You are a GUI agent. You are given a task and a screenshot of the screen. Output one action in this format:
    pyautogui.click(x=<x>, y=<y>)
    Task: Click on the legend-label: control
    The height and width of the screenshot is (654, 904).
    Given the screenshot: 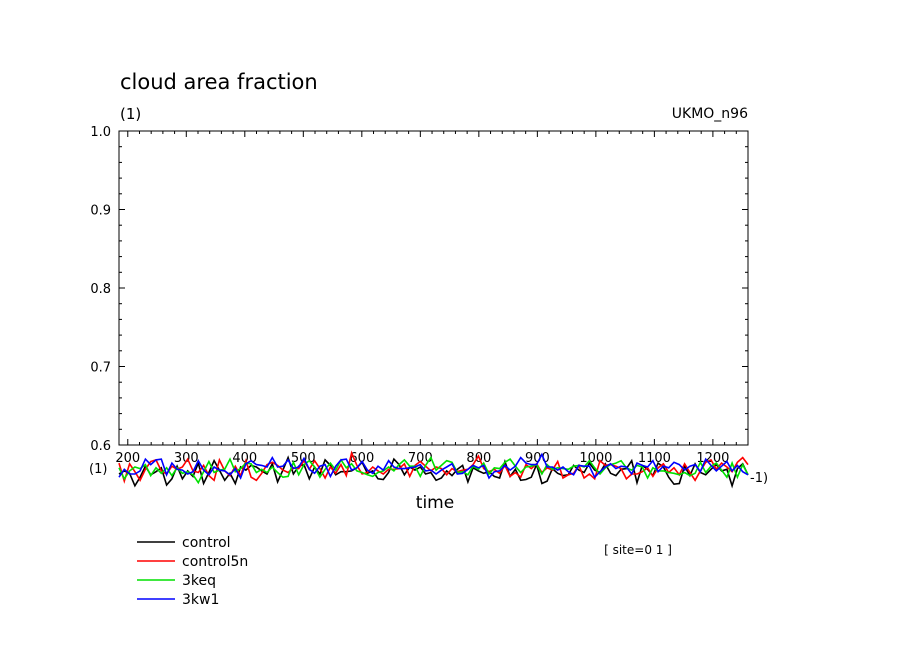 What is the action you would take?
    pyautogui.click(x=206, y=543)
    